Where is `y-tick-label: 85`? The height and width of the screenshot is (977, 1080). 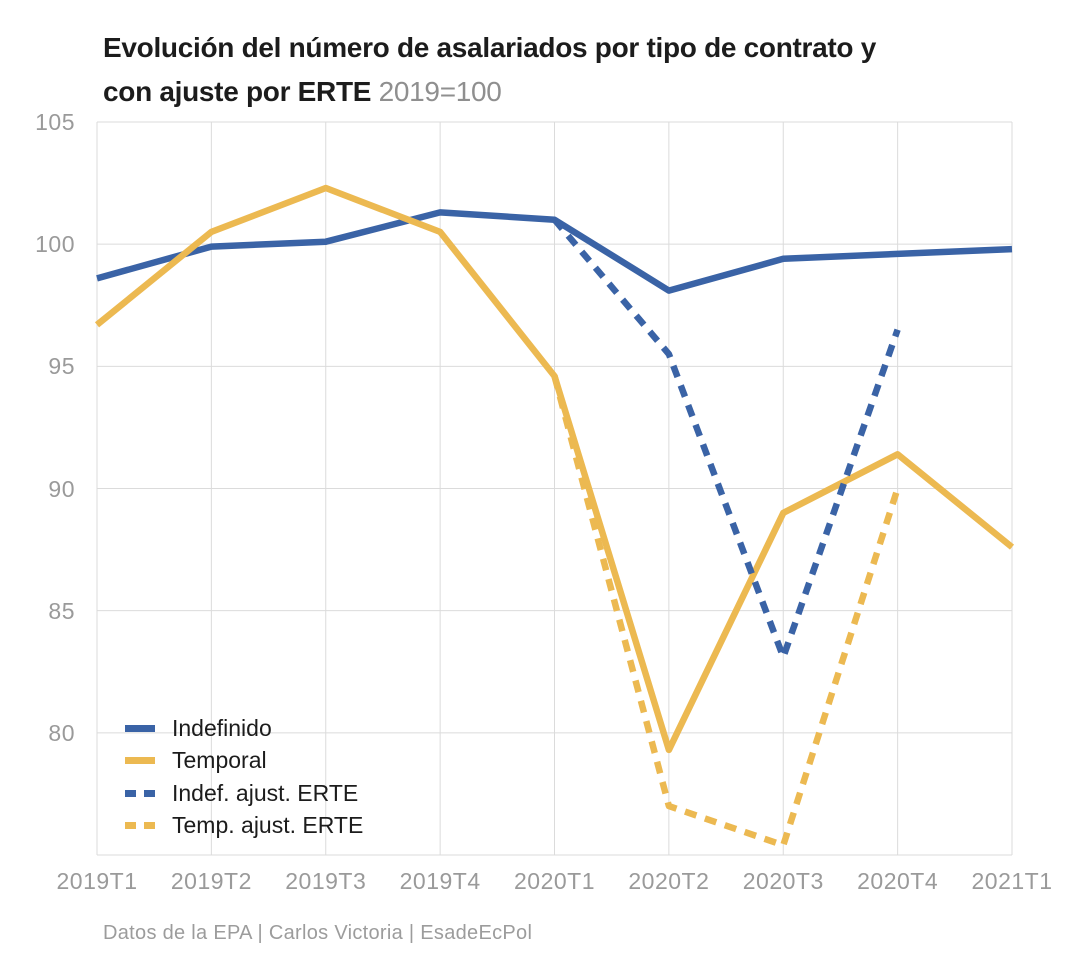 y-tick-label: 85 is located at coordinates (61, 610).